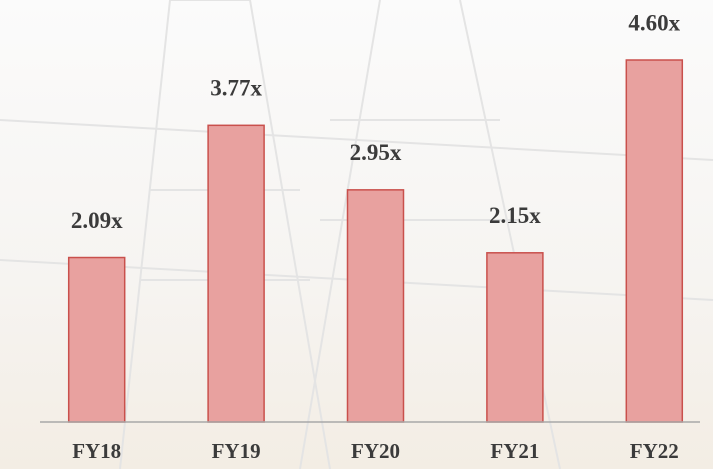 Image resolution: width=713 pixels, height=469 pixels. Describe the element at coordinates (96, 451) in the screenshot. I see `x-tick-label: FY18` at that location.